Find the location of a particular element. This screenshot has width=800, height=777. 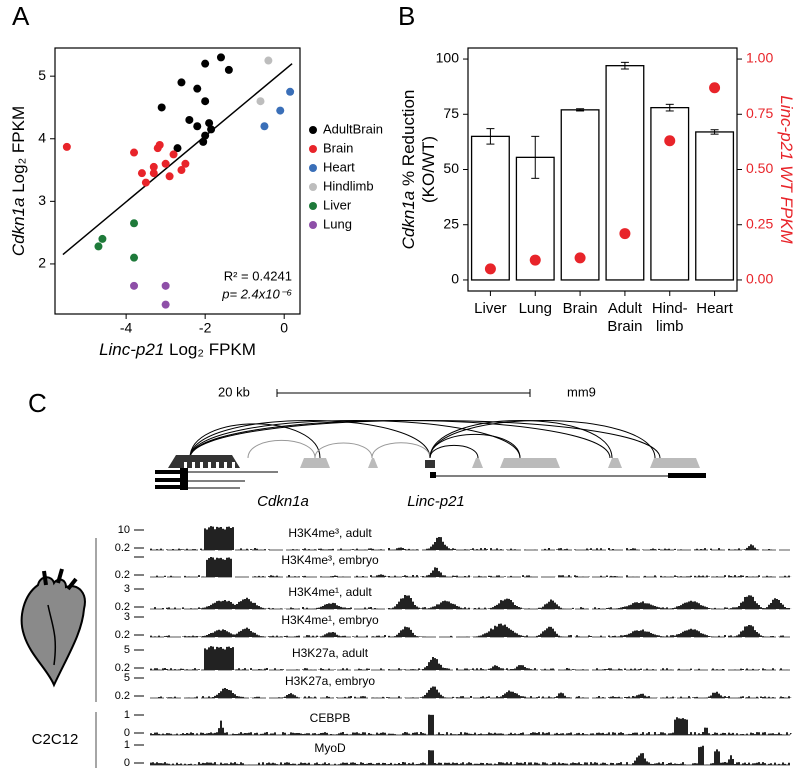

legend-label: Lung is located at coordinates (337, 223).